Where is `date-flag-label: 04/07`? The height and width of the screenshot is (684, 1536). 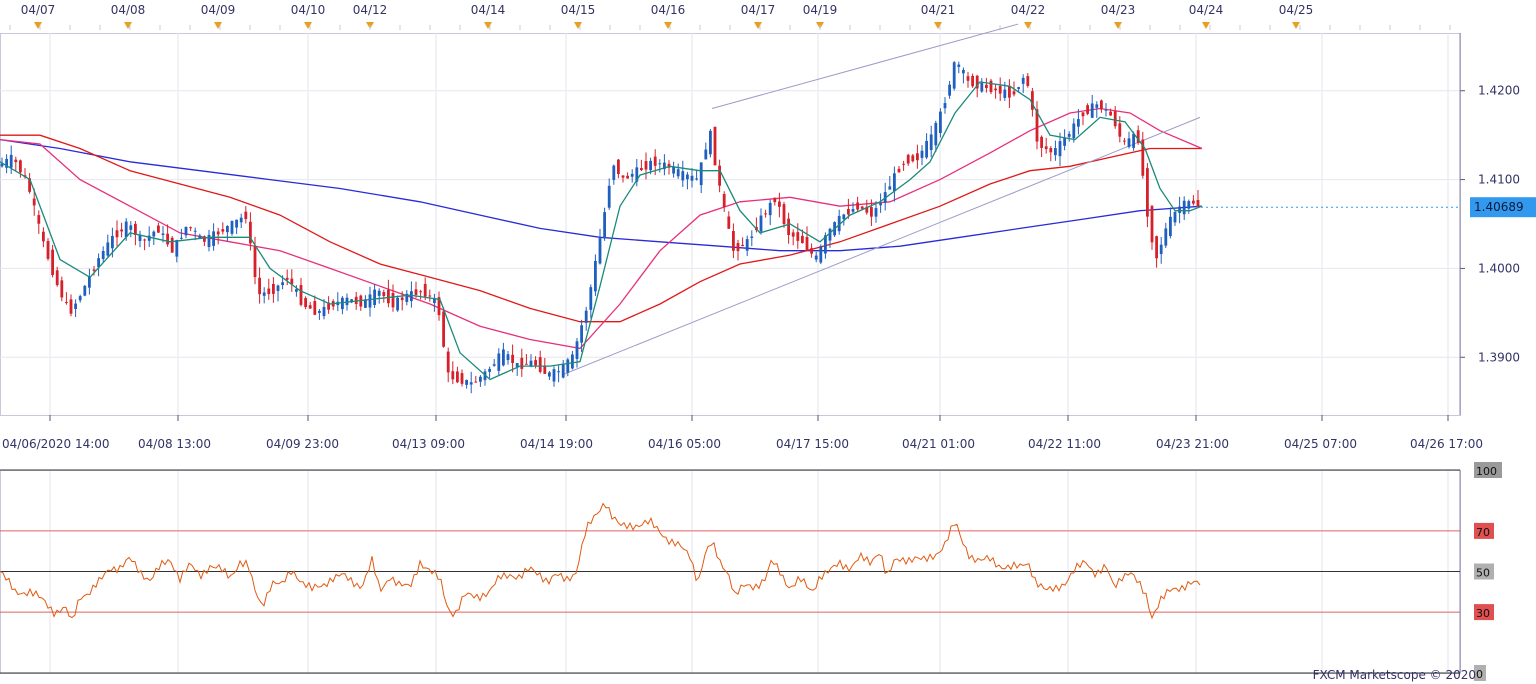
date-flag-label: 04/07 is located at coordinates (38, 10).